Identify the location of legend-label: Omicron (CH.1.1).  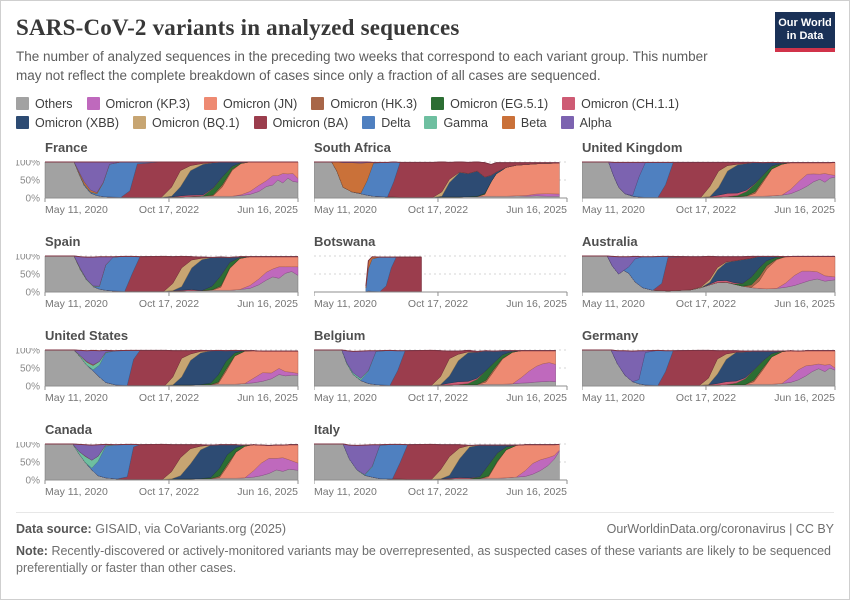
(630, 103).